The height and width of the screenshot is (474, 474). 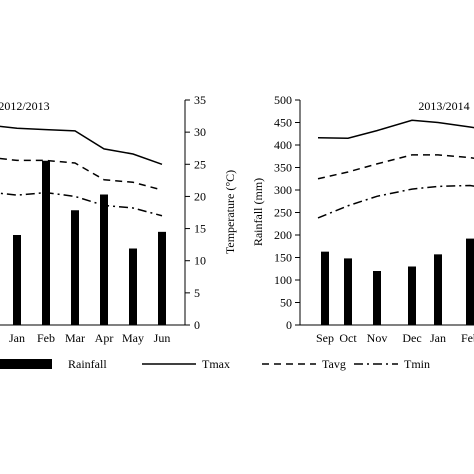 What do you see at coordinates (283, 168) in the screenshot?
I see `rainfall-tick-label: 350` at bounding box center [283, 168].